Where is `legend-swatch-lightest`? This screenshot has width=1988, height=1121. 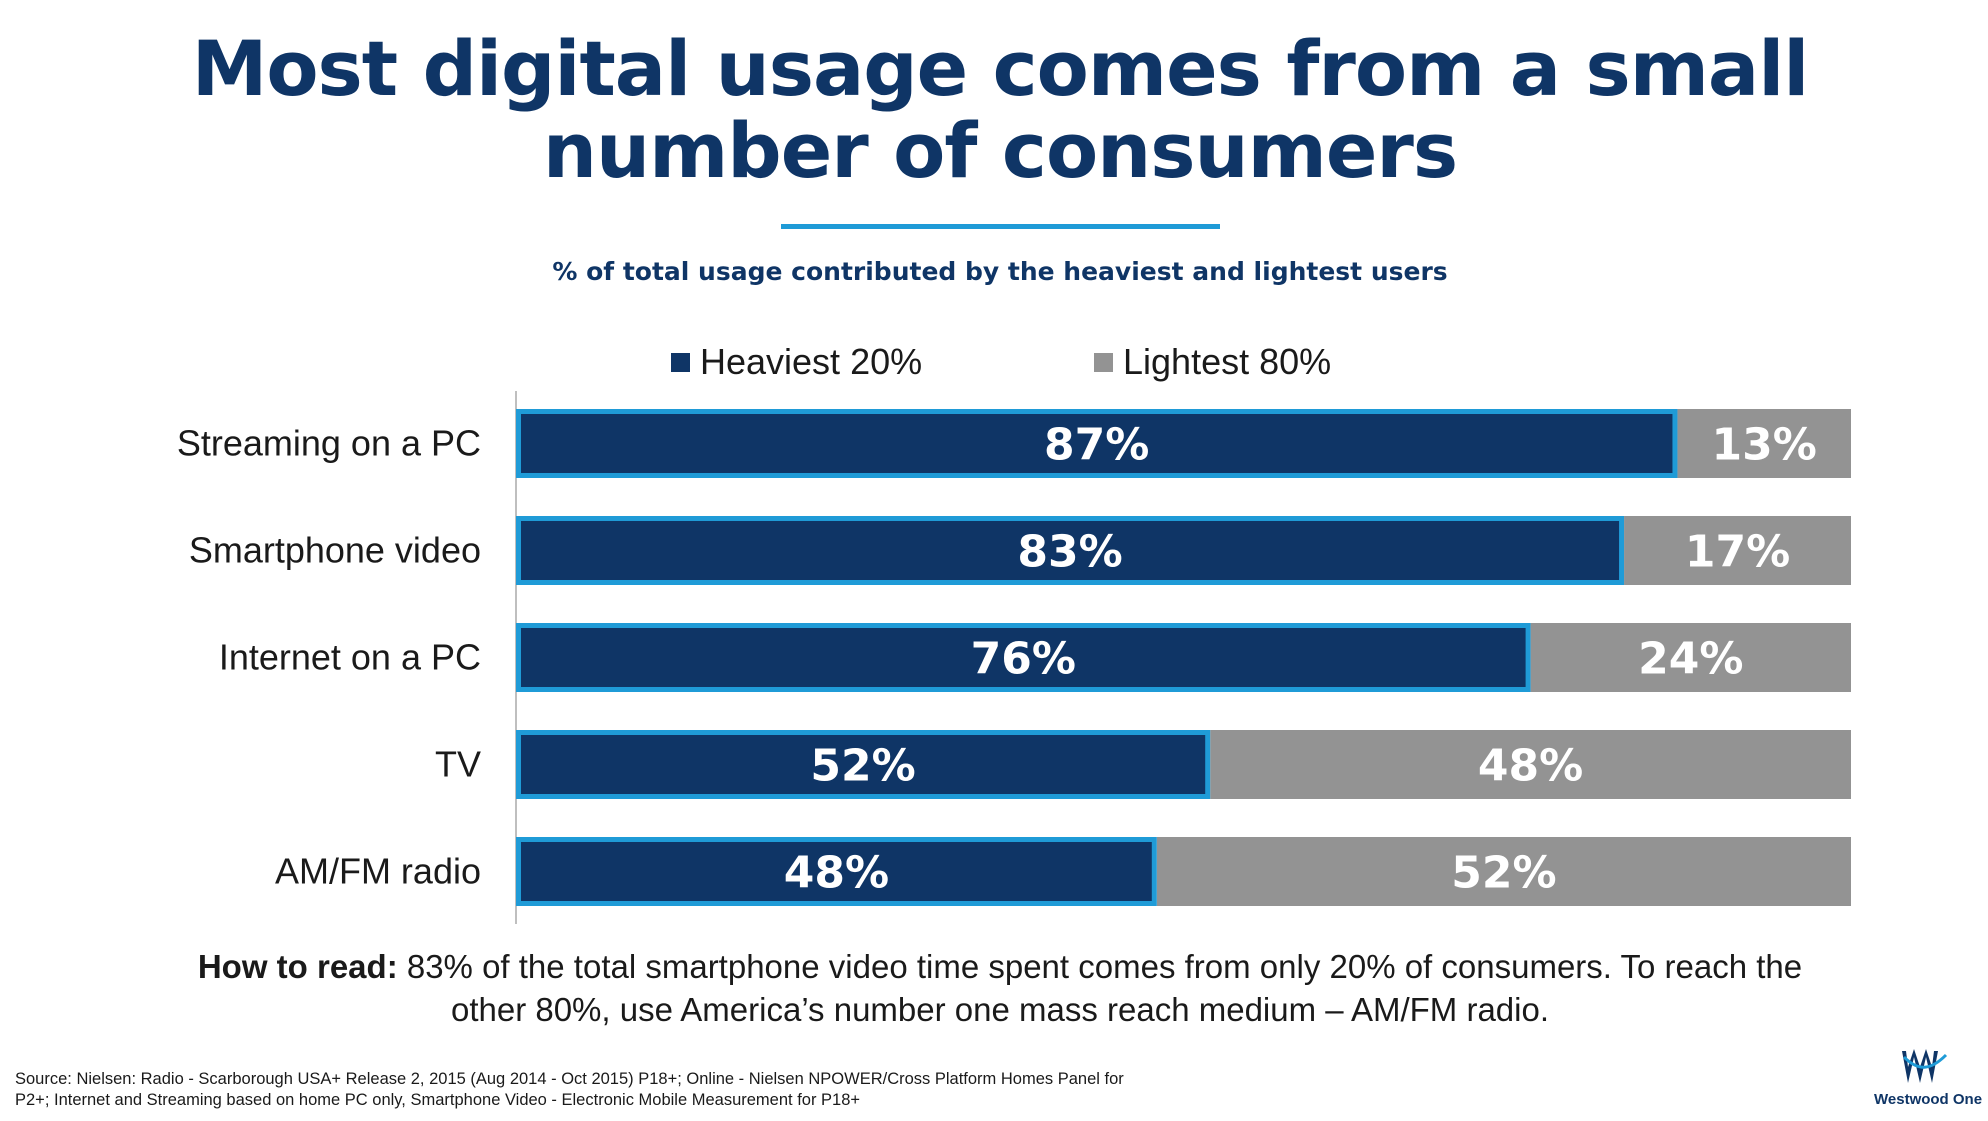
legend-swatch-lightest is located at coordinates (1103, 362).